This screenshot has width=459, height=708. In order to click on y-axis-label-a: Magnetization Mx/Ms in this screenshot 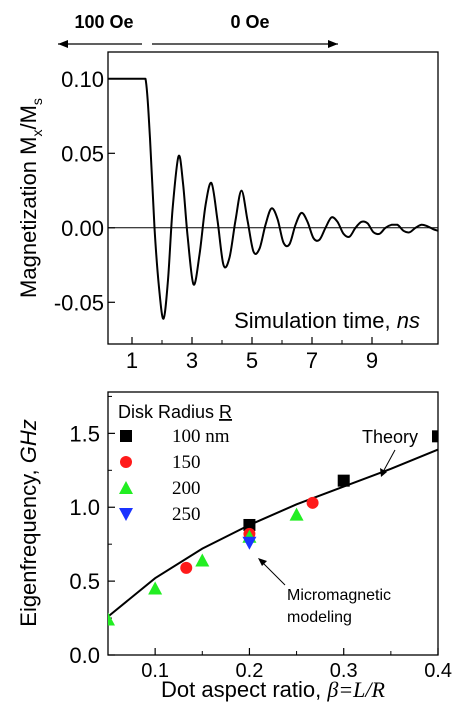, I will do `click(30, 198)`.